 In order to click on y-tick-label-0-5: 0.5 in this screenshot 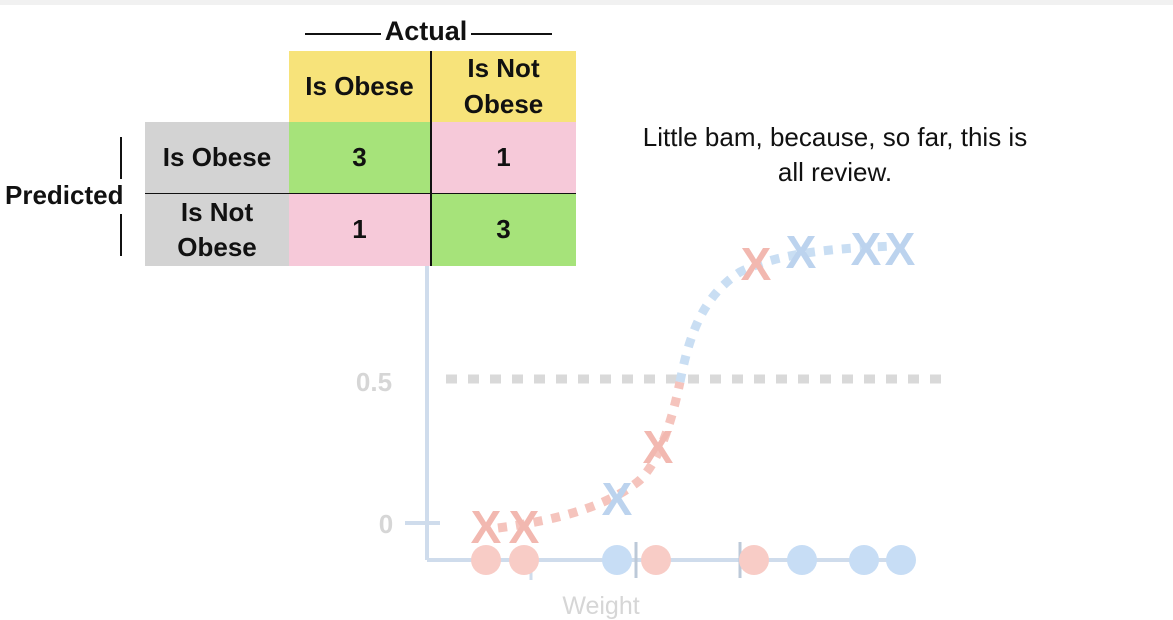, I will do `click(374, 382)`.